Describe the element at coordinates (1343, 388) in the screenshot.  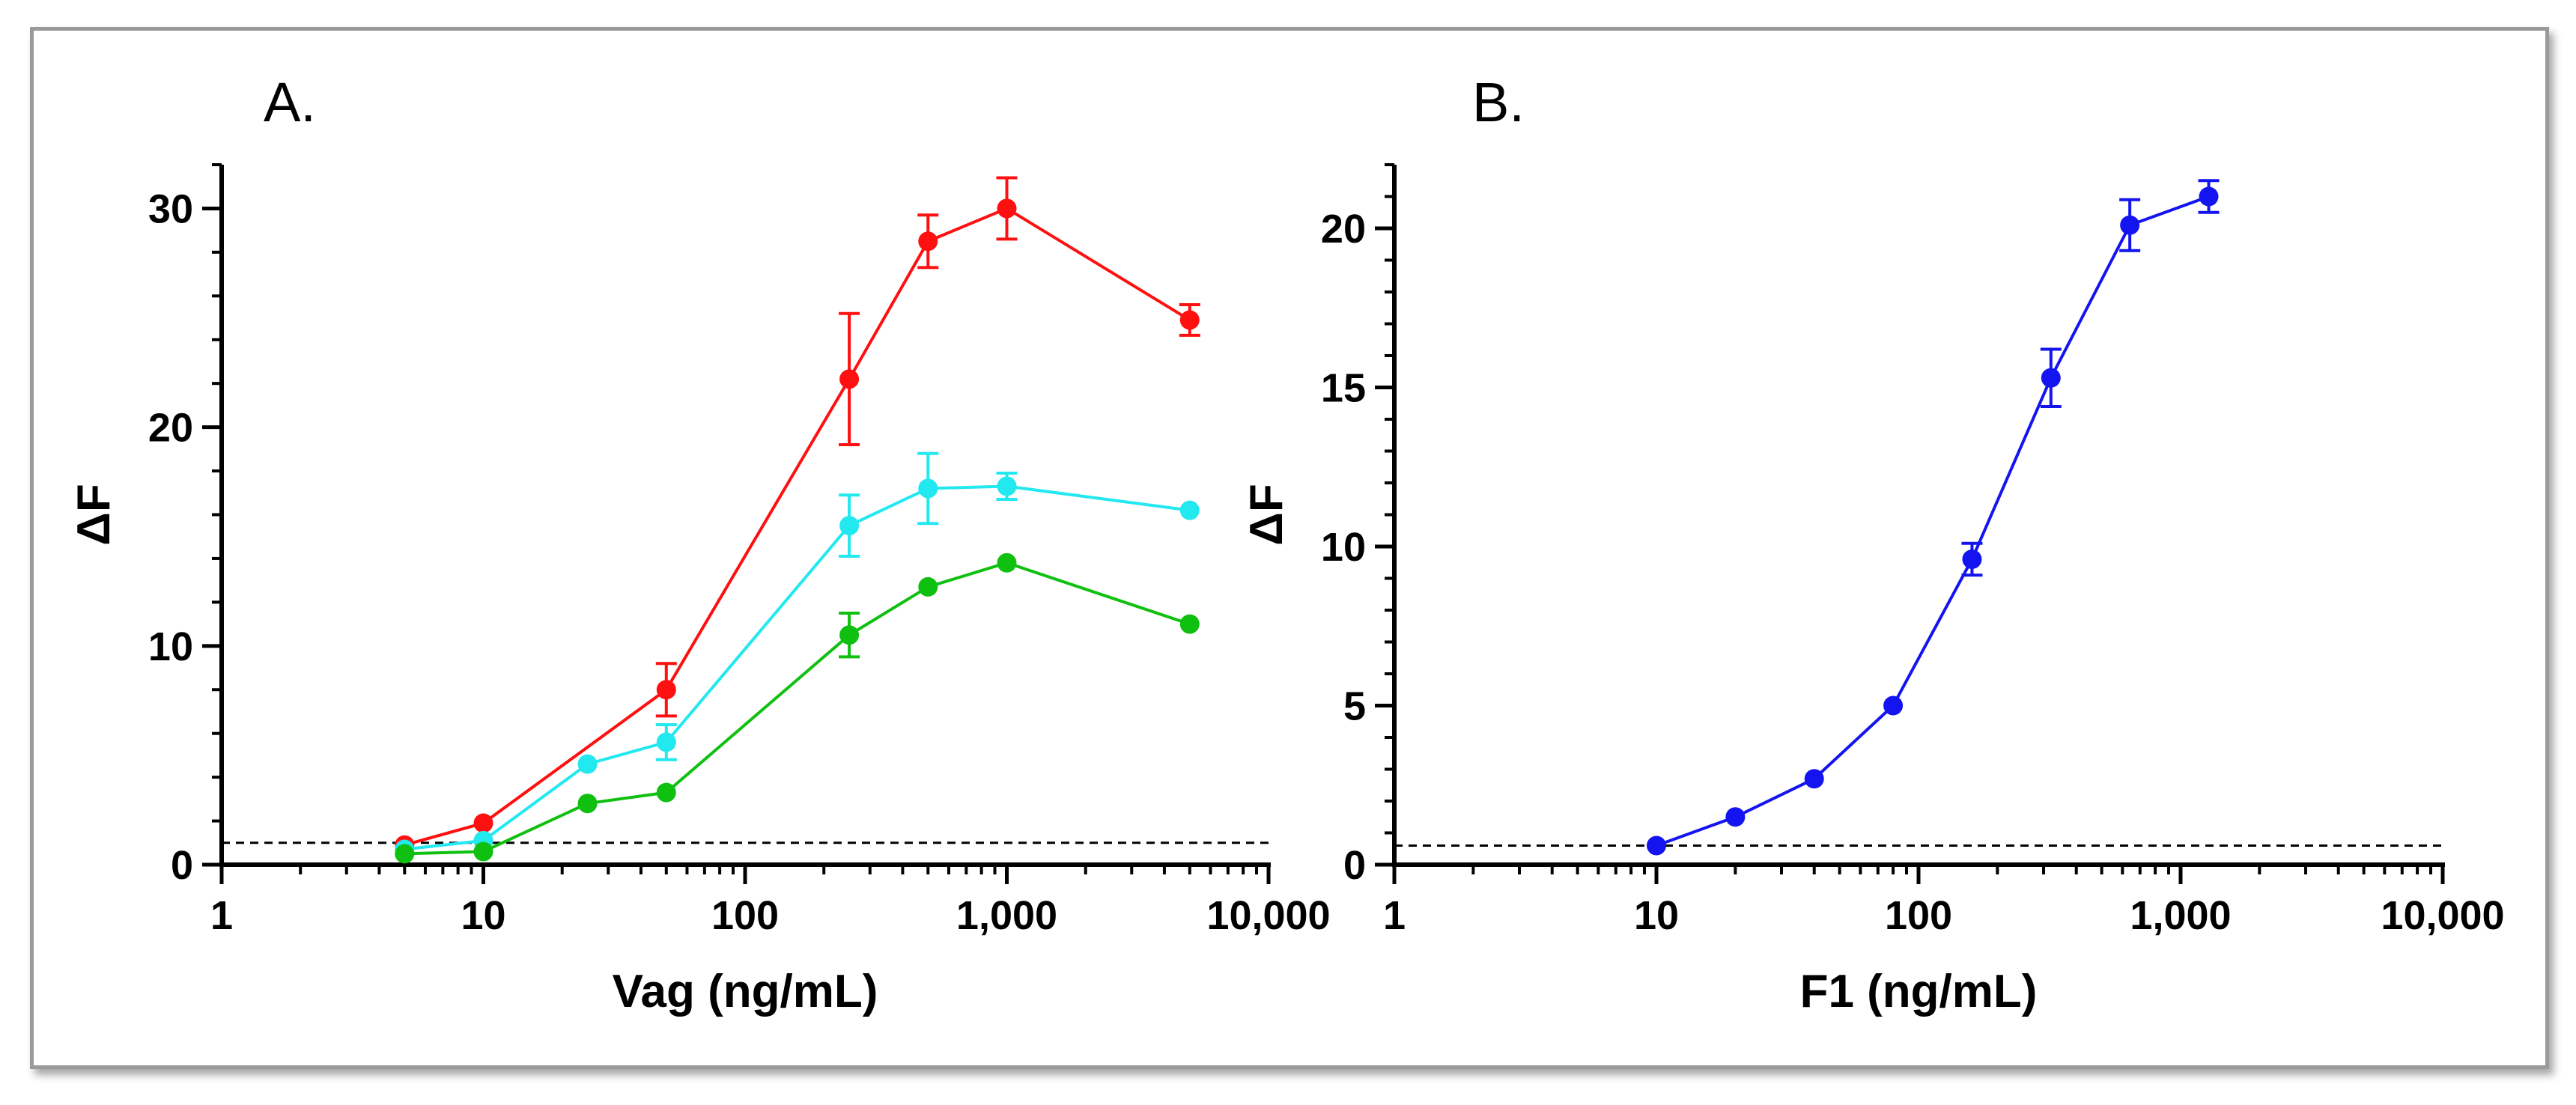
I see `y-tick-label: 15` at that location.